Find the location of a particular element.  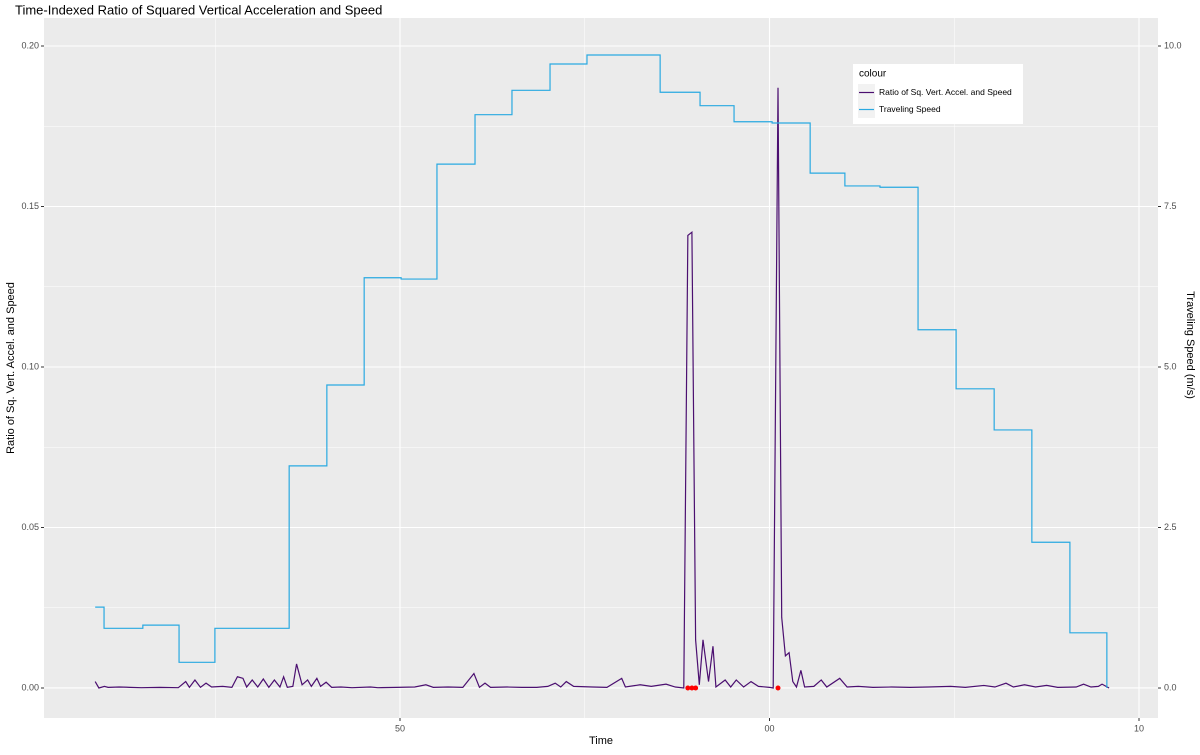

y2-tick-label: 7.5 is located at coordinates (1170, 206).